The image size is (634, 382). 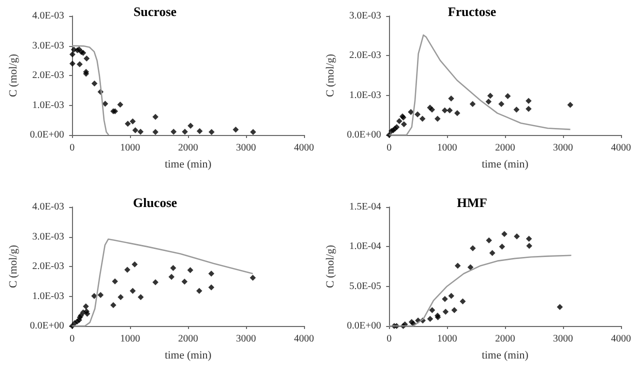 What do you see at coordinates (472, 11) in the screenshot?
I see `chart-title: Fructose` at bounding box center [472, 11].